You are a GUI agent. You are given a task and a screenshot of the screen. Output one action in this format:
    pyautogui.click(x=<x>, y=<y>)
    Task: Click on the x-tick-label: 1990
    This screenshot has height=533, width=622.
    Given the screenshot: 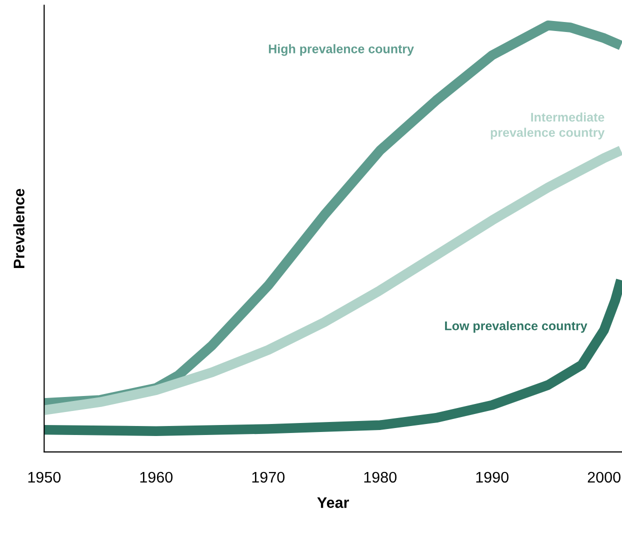 What is the action you would take?
    pyautogui.click(x=492, y=477)
    